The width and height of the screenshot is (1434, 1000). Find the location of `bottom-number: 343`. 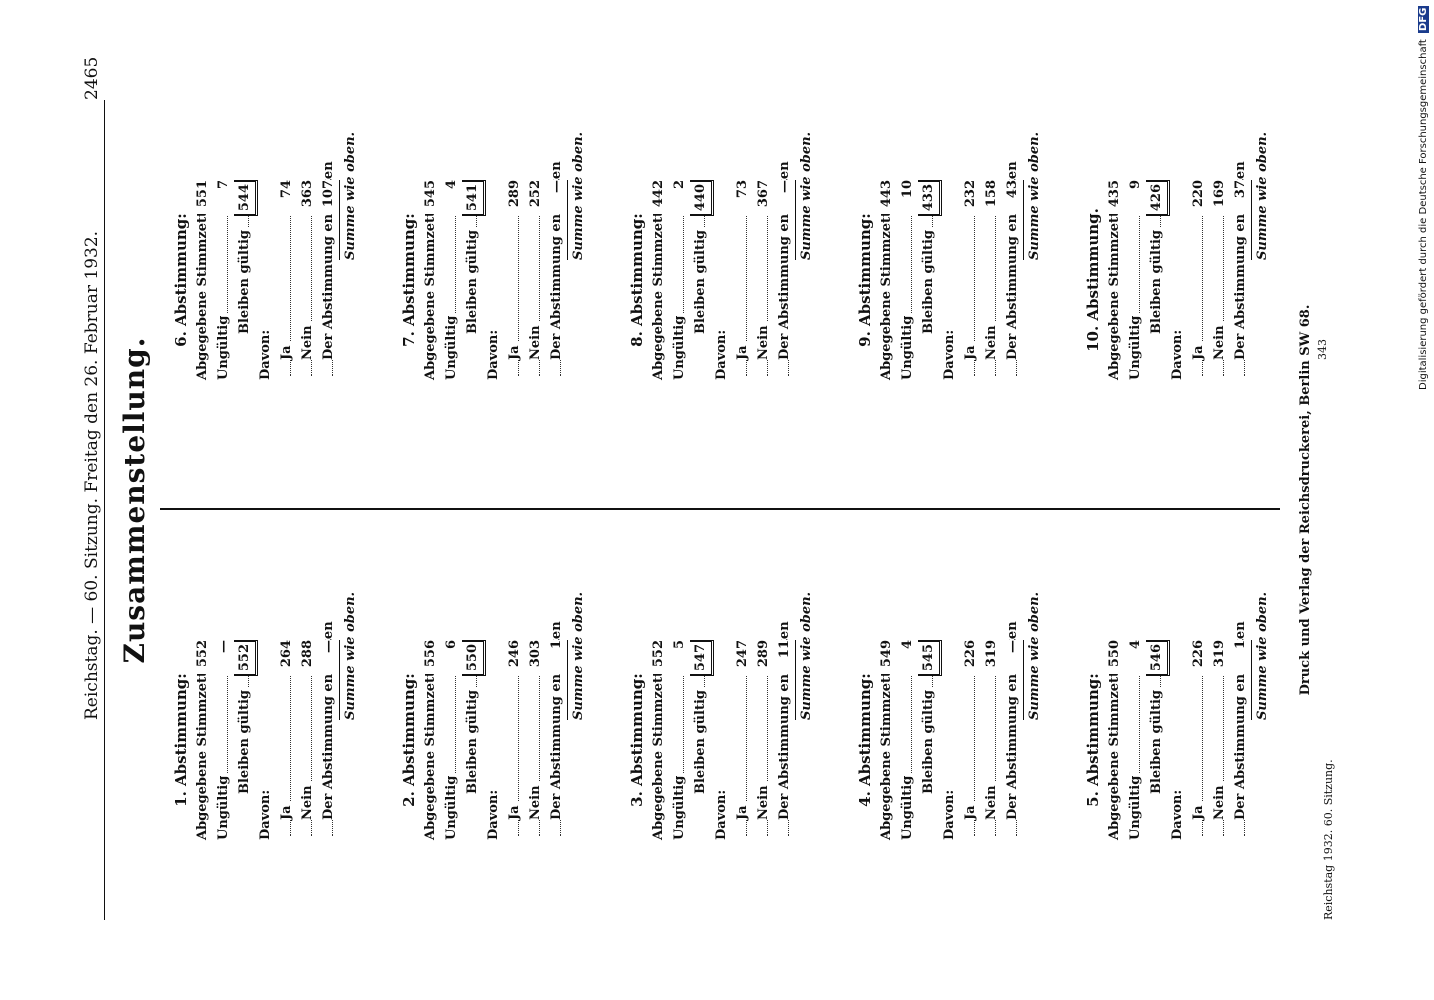

bottom-number: 343 is located at coordinates (1322, 349).